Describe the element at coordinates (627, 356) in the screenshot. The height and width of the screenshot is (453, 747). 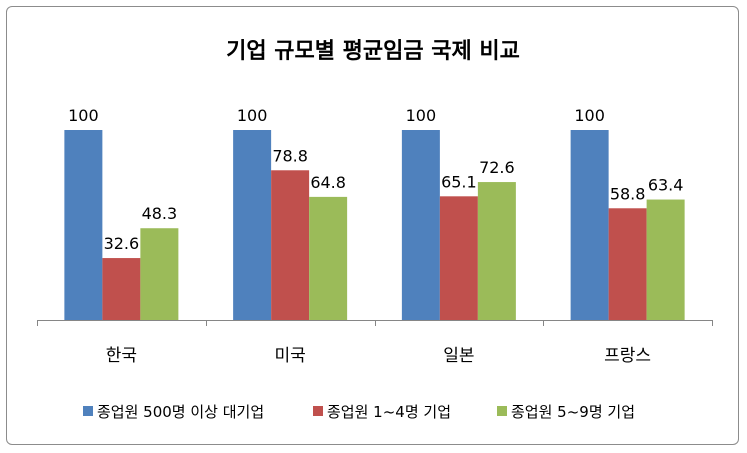
I see `category-label: 프랑스` at that location.